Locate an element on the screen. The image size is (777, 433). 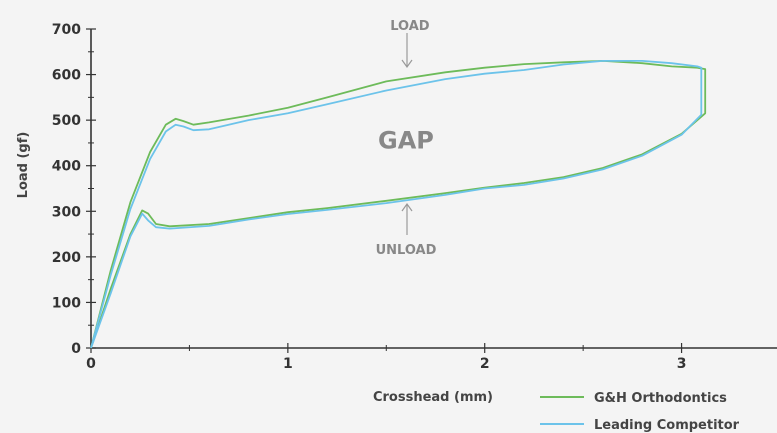
y-axis-title: Load (gf) is located at coordinates (23, 165).